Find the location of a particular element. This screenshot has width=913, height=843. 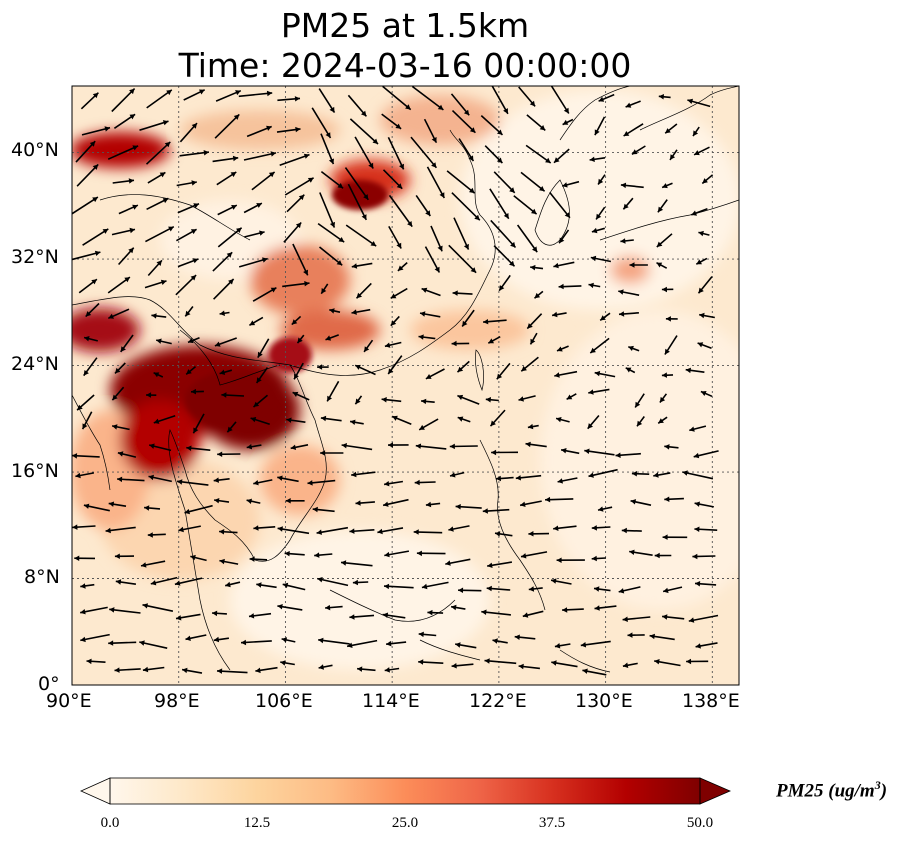

lat-tick-8: 8°N is located at coordinates (42, 577).